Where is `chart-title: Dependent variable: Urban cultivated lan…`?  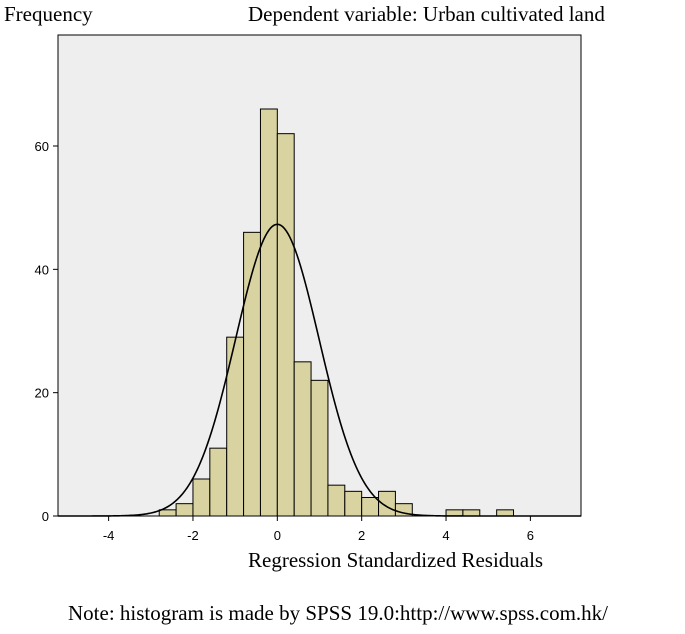
chart-title: Dependent variable: Urban cultivated lan… is located at coordinates (426, 14).